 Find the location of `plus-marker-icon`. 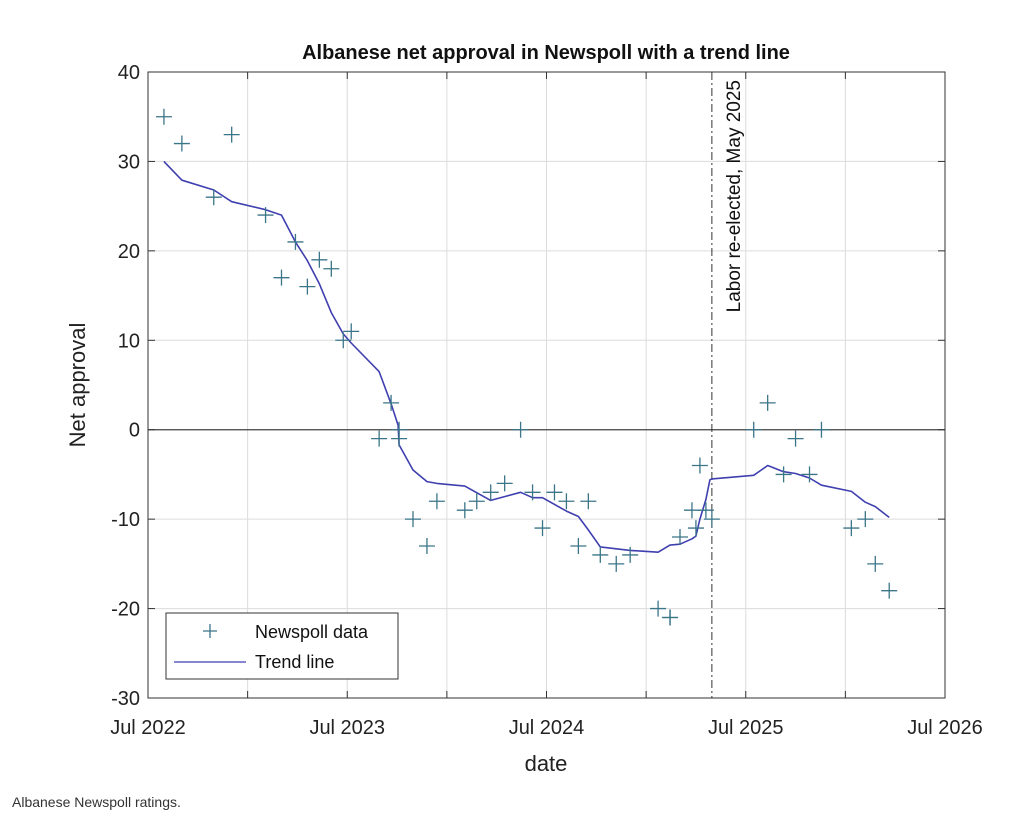

plus-marker-icon is located at coordinates (210, 631).